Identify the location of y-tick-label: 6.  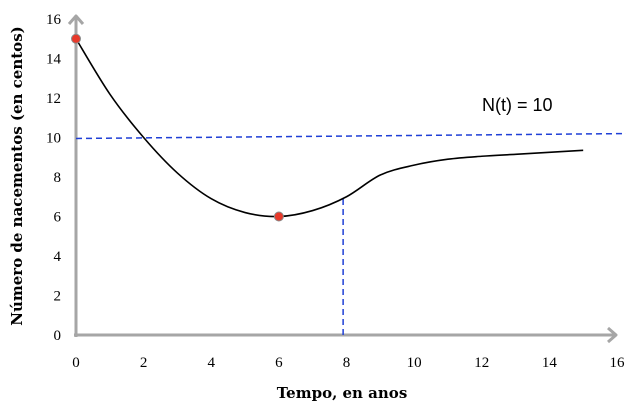
(58, 218).